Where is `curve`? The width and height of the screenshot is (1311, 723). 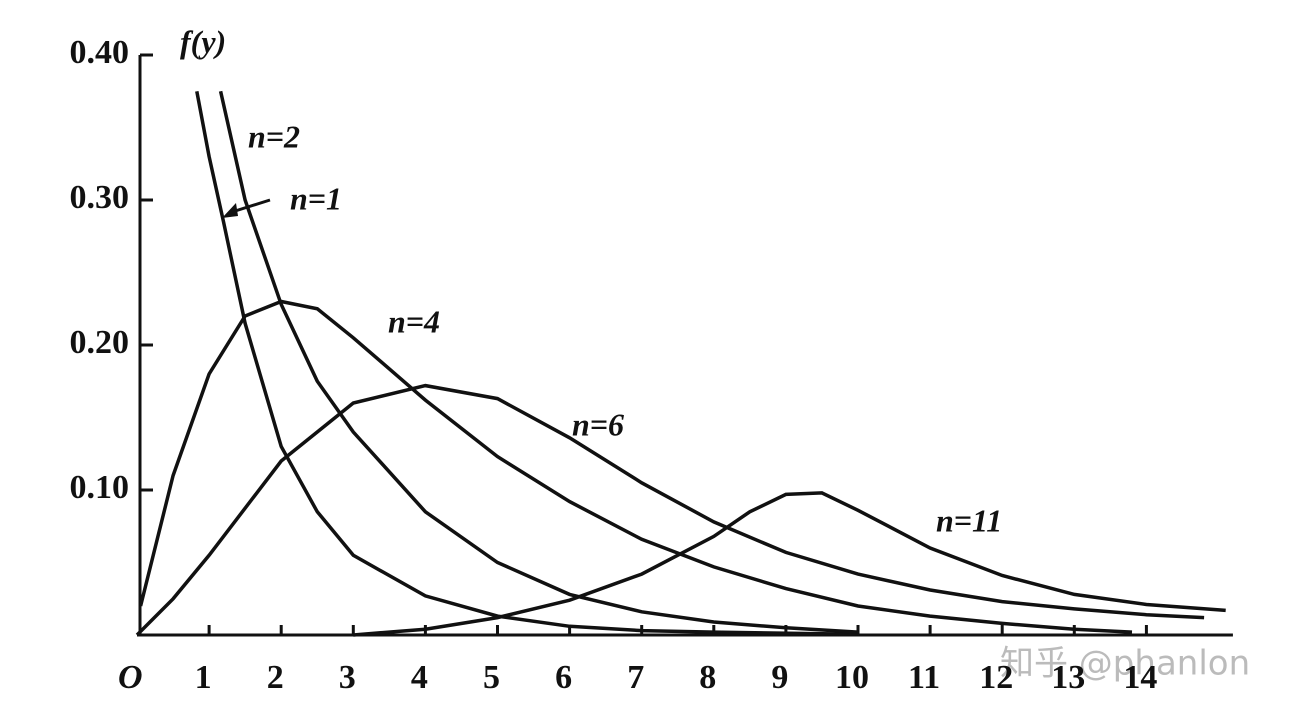 curve is located at coordinates (789, 564).